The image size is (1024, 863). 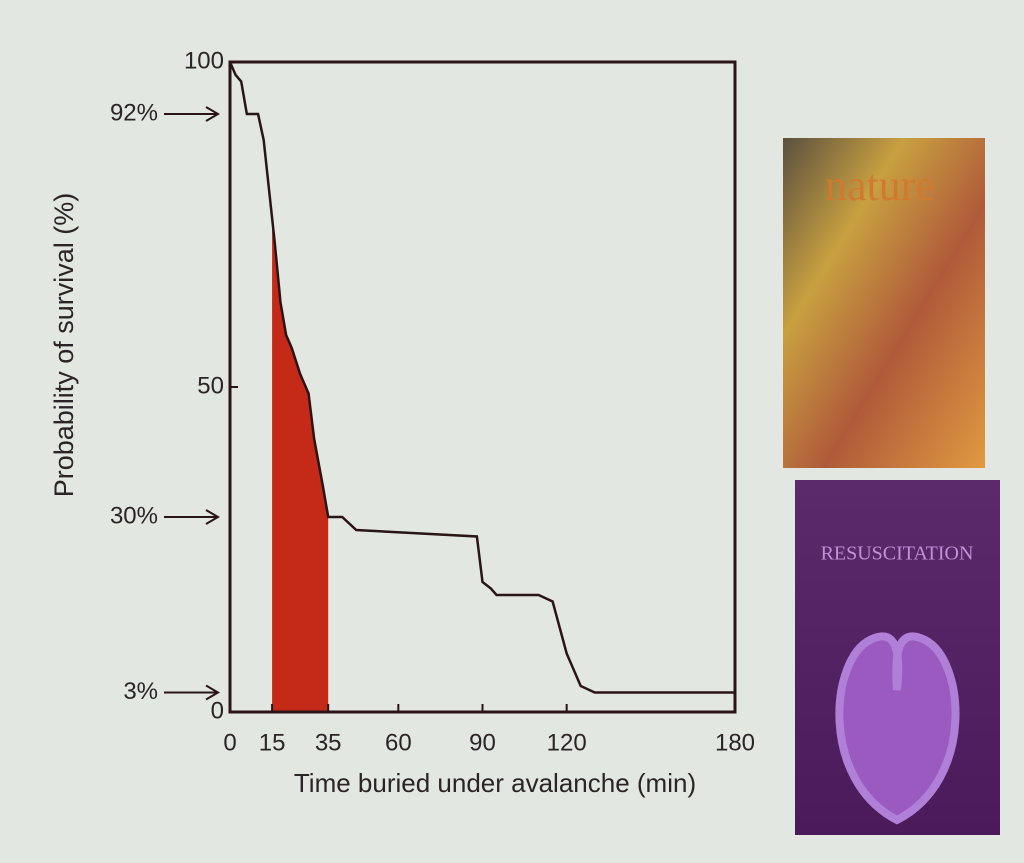 I want to click on y-tick-label: 0, so click(x=217, y=710).